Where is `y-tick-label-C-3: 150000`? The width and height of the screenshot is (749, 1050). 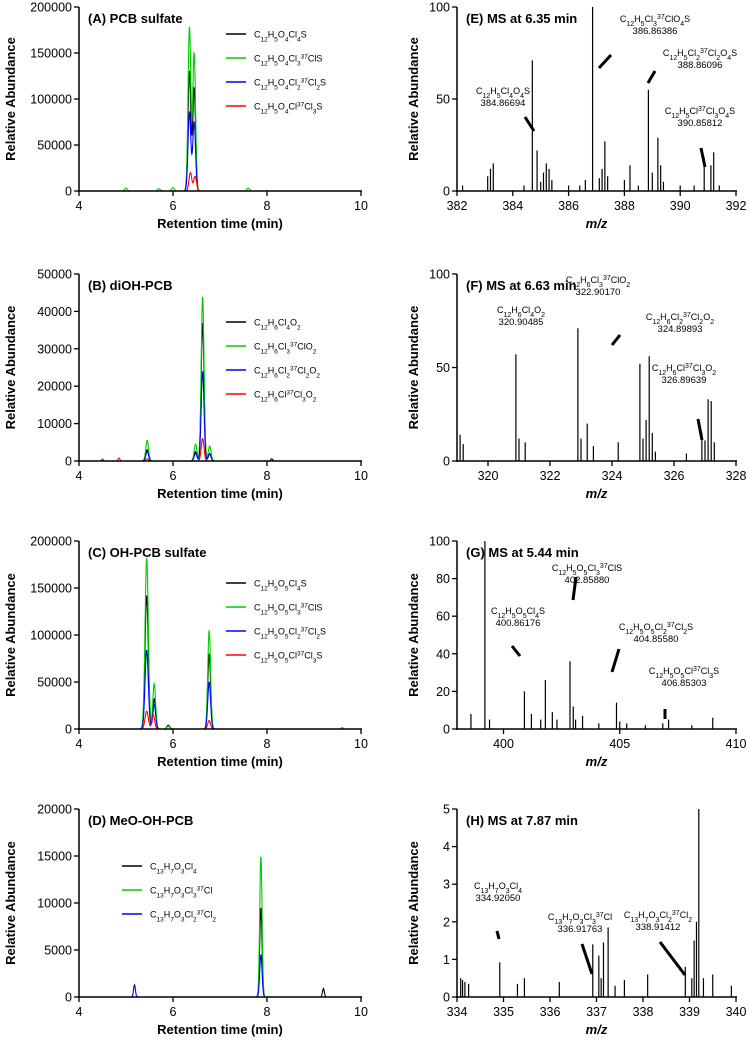
y-tick-label-C-3: 150000 is located at coordinates (51, 589).